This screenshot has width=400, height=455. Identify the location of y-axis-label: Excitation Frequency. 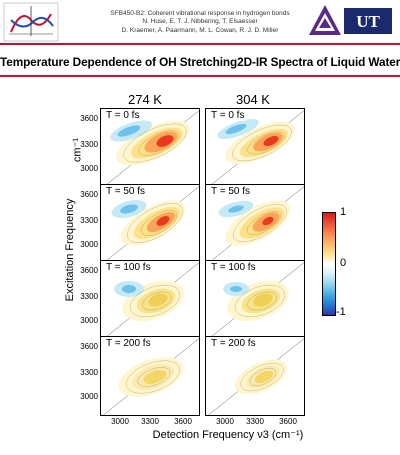
(70, 250).